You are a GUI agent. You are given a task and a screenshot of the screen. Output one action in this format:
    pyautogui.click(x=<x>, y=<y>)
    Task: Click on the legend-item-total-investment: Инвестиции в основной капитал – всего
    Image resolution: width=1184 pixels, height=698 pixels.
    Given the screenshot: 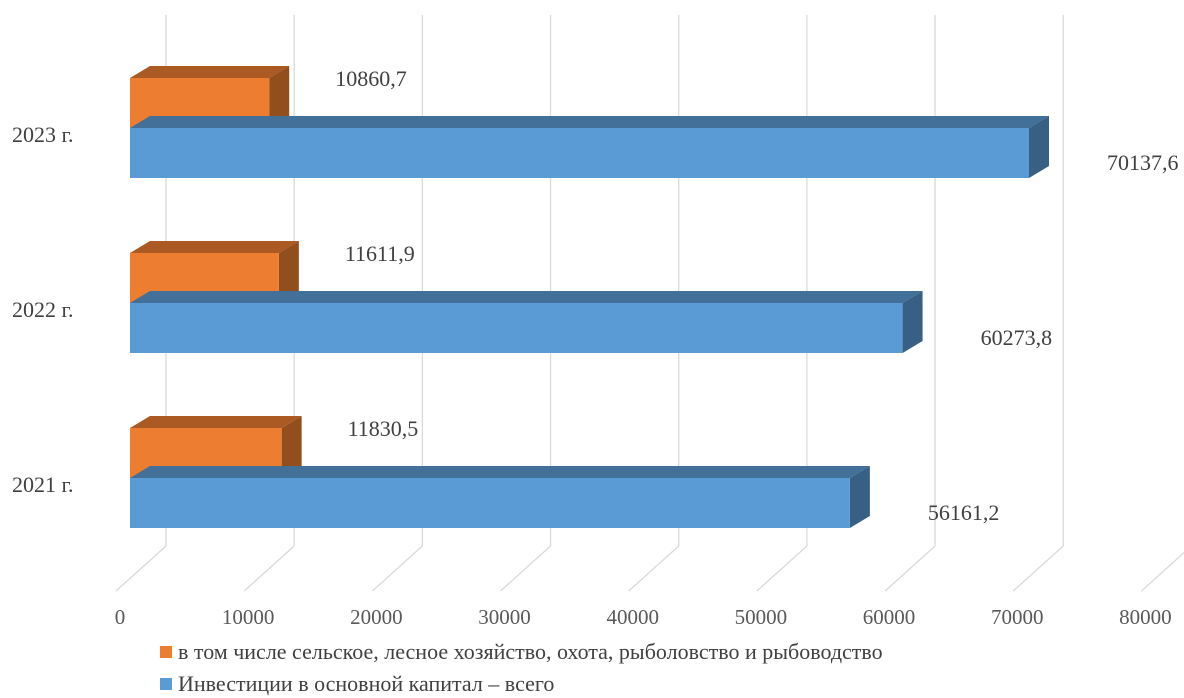 What is the action you would take?
    pyautogui.click(x=521, y=683)
    